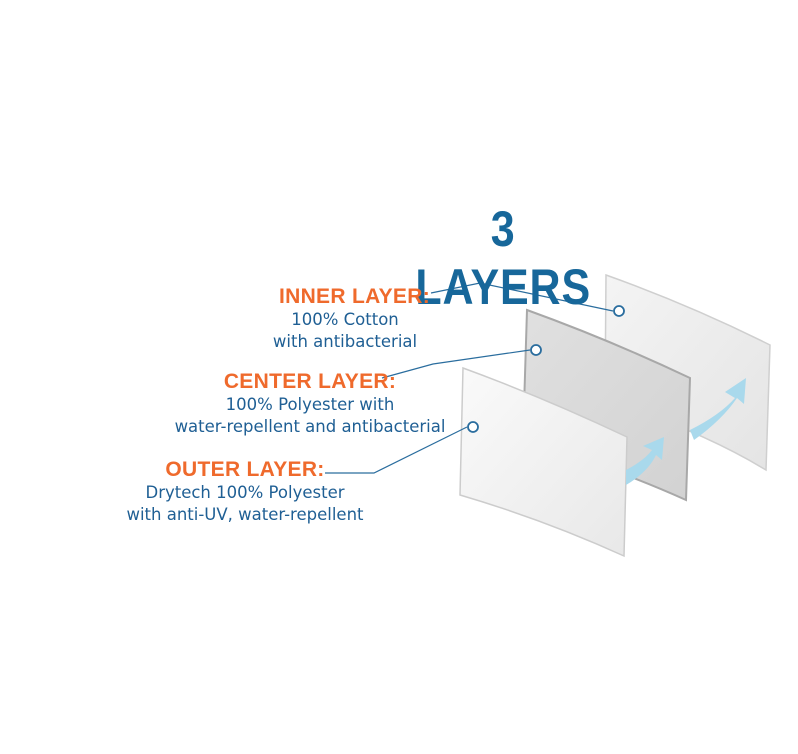 This screenshot has height=754, width=798. I want to click on outer-layer-line1: Drytech 100% Polyester, so click(245, 492).